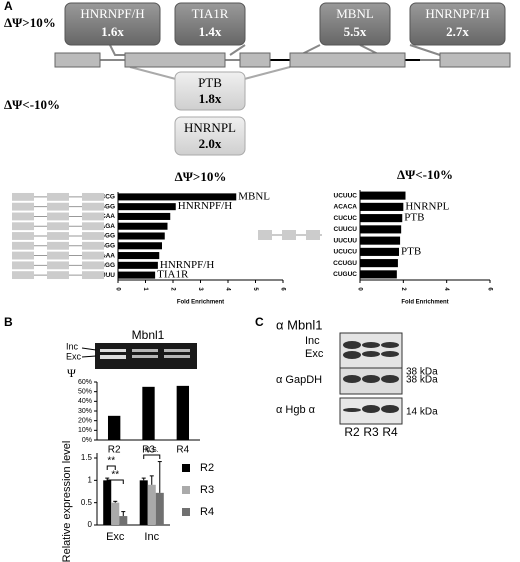 Image resolution: width=520 pixels, height=562 pixels. I want to click on bar-label: HNRNPF/H, so click(205, 206).